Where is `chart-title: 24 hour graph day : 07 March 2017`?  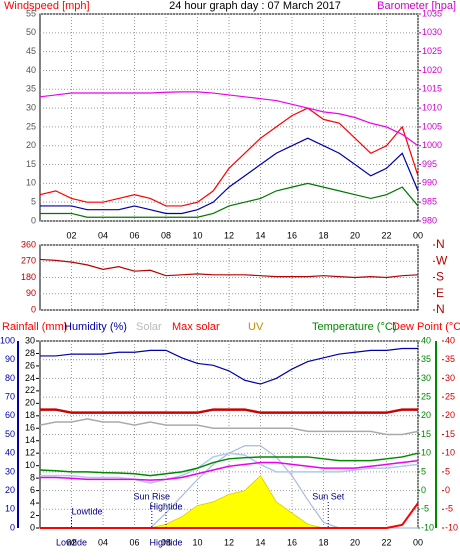
chart-title: 24 hour graph day : 07 March 2017 is located at coordinates (255, 6).